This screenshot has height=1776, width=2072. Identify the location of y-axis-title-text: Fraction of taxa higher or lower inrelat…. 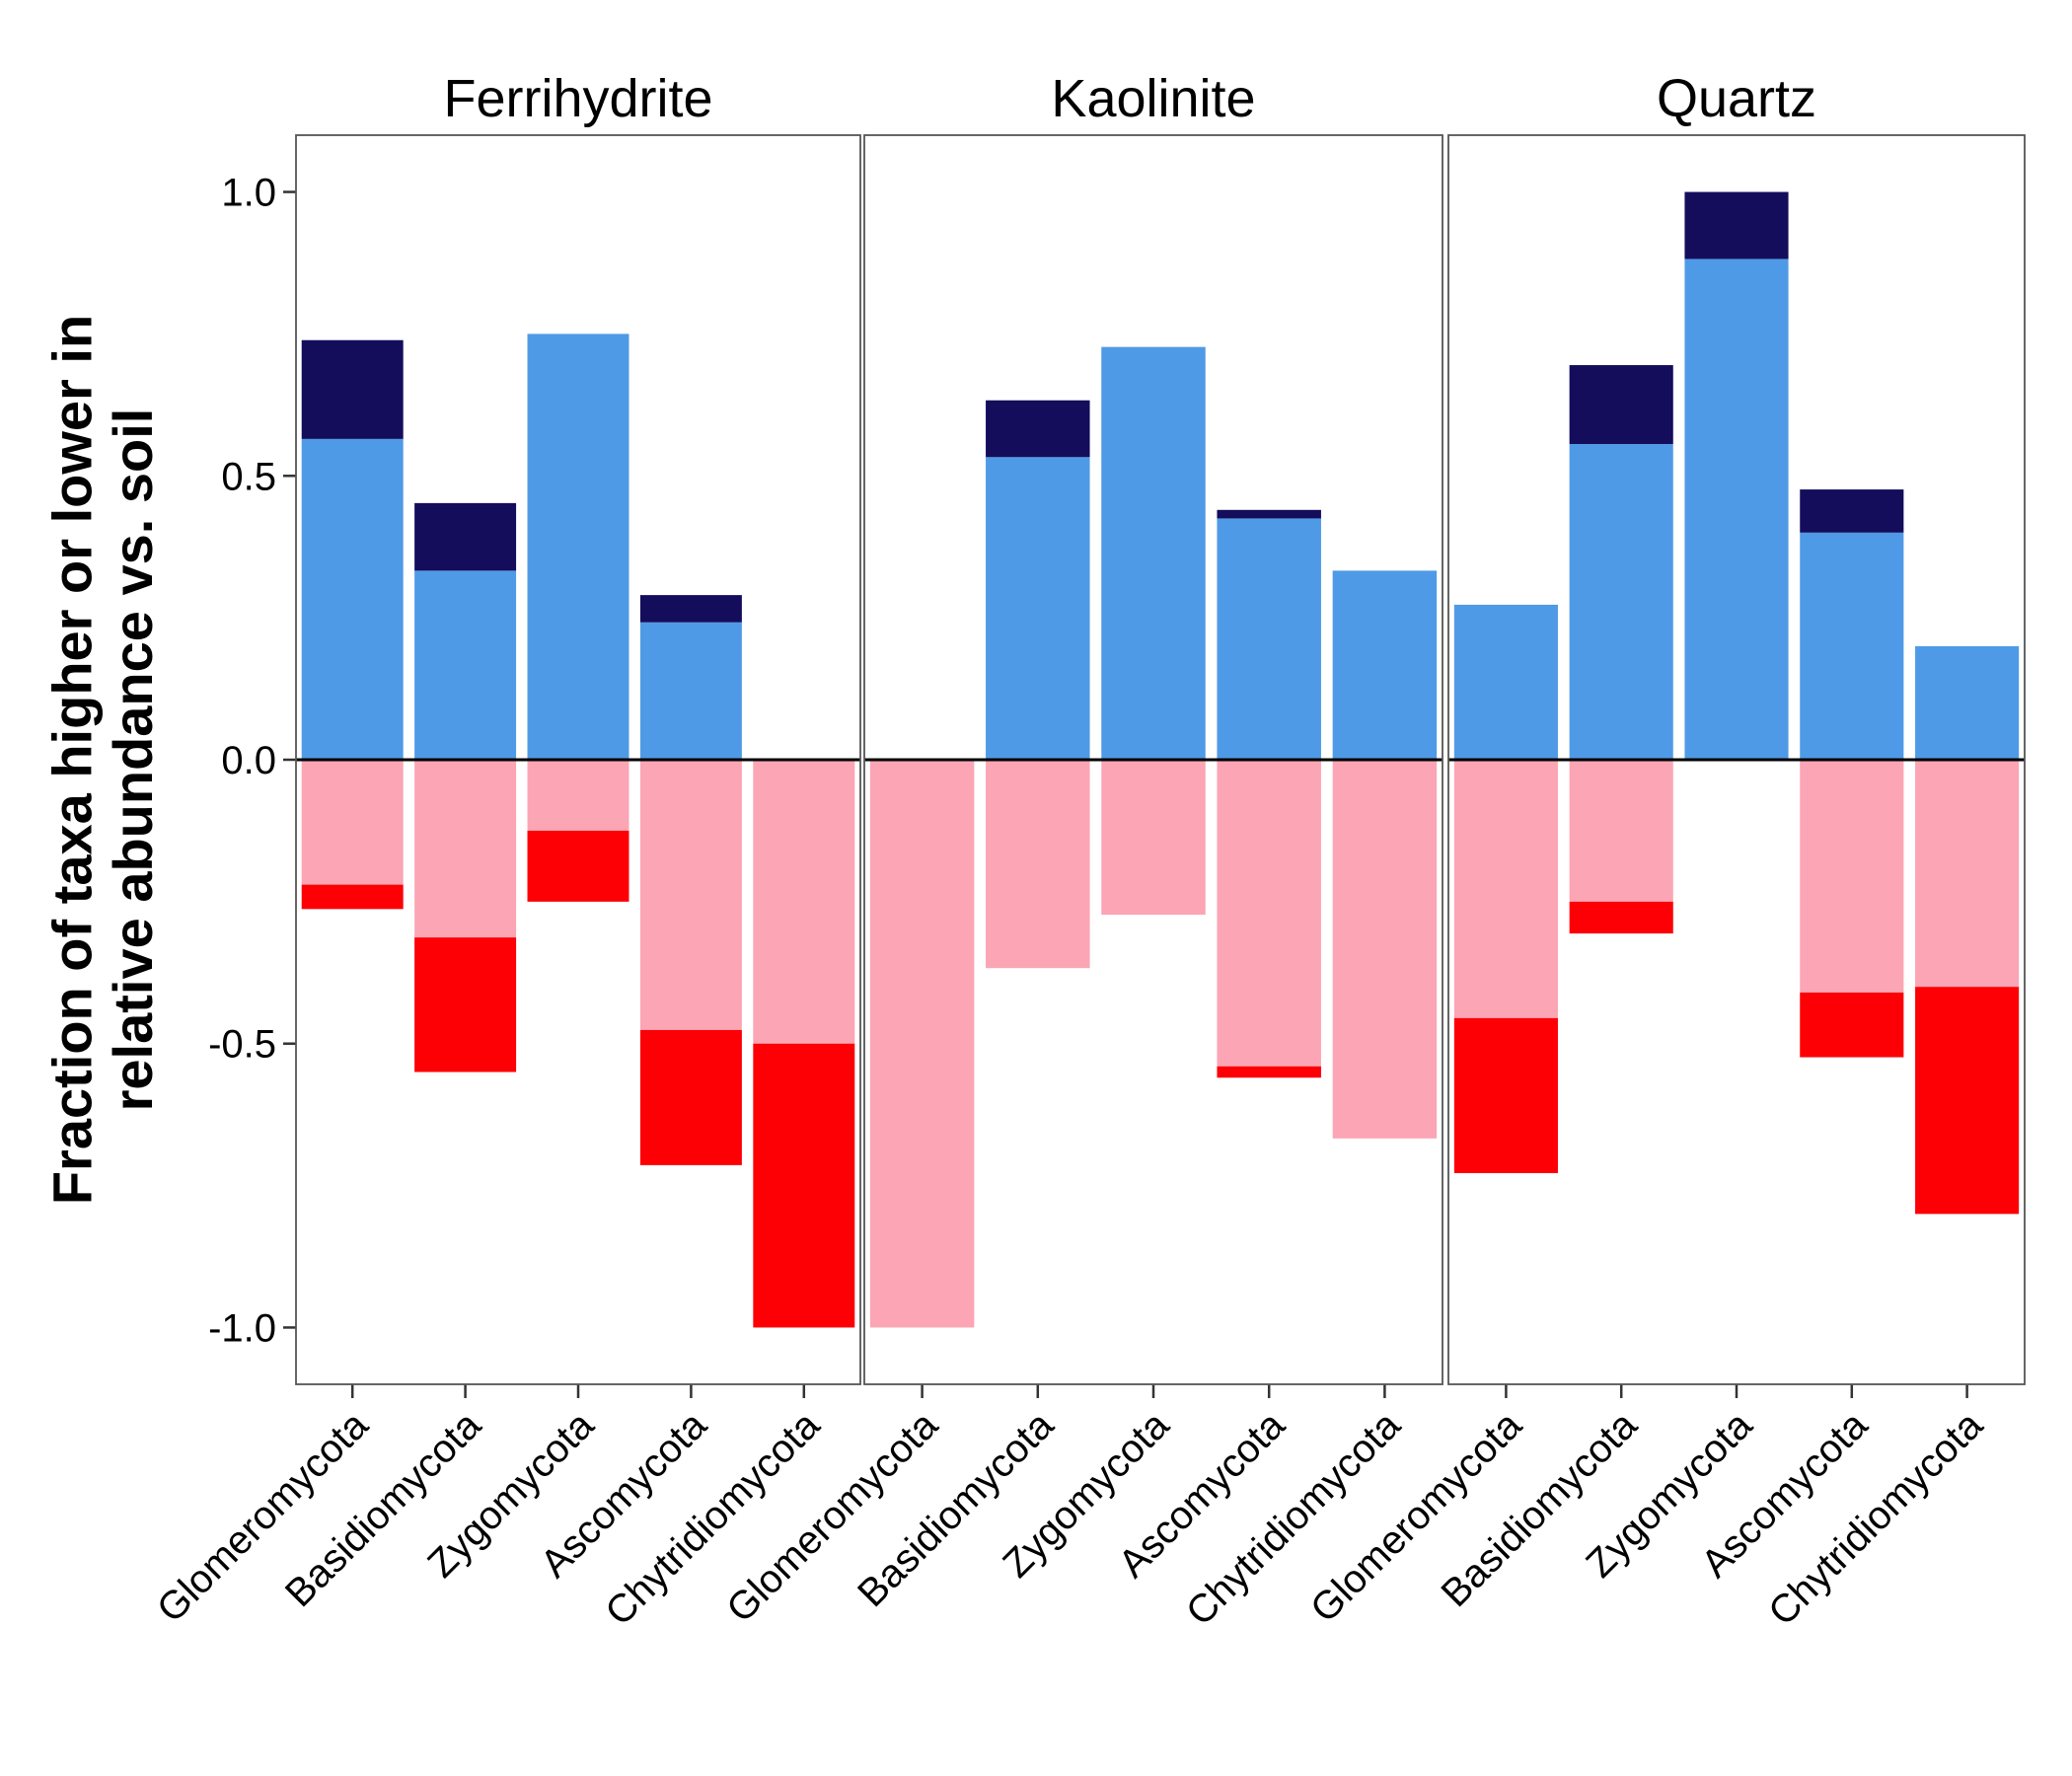
(102, 760).